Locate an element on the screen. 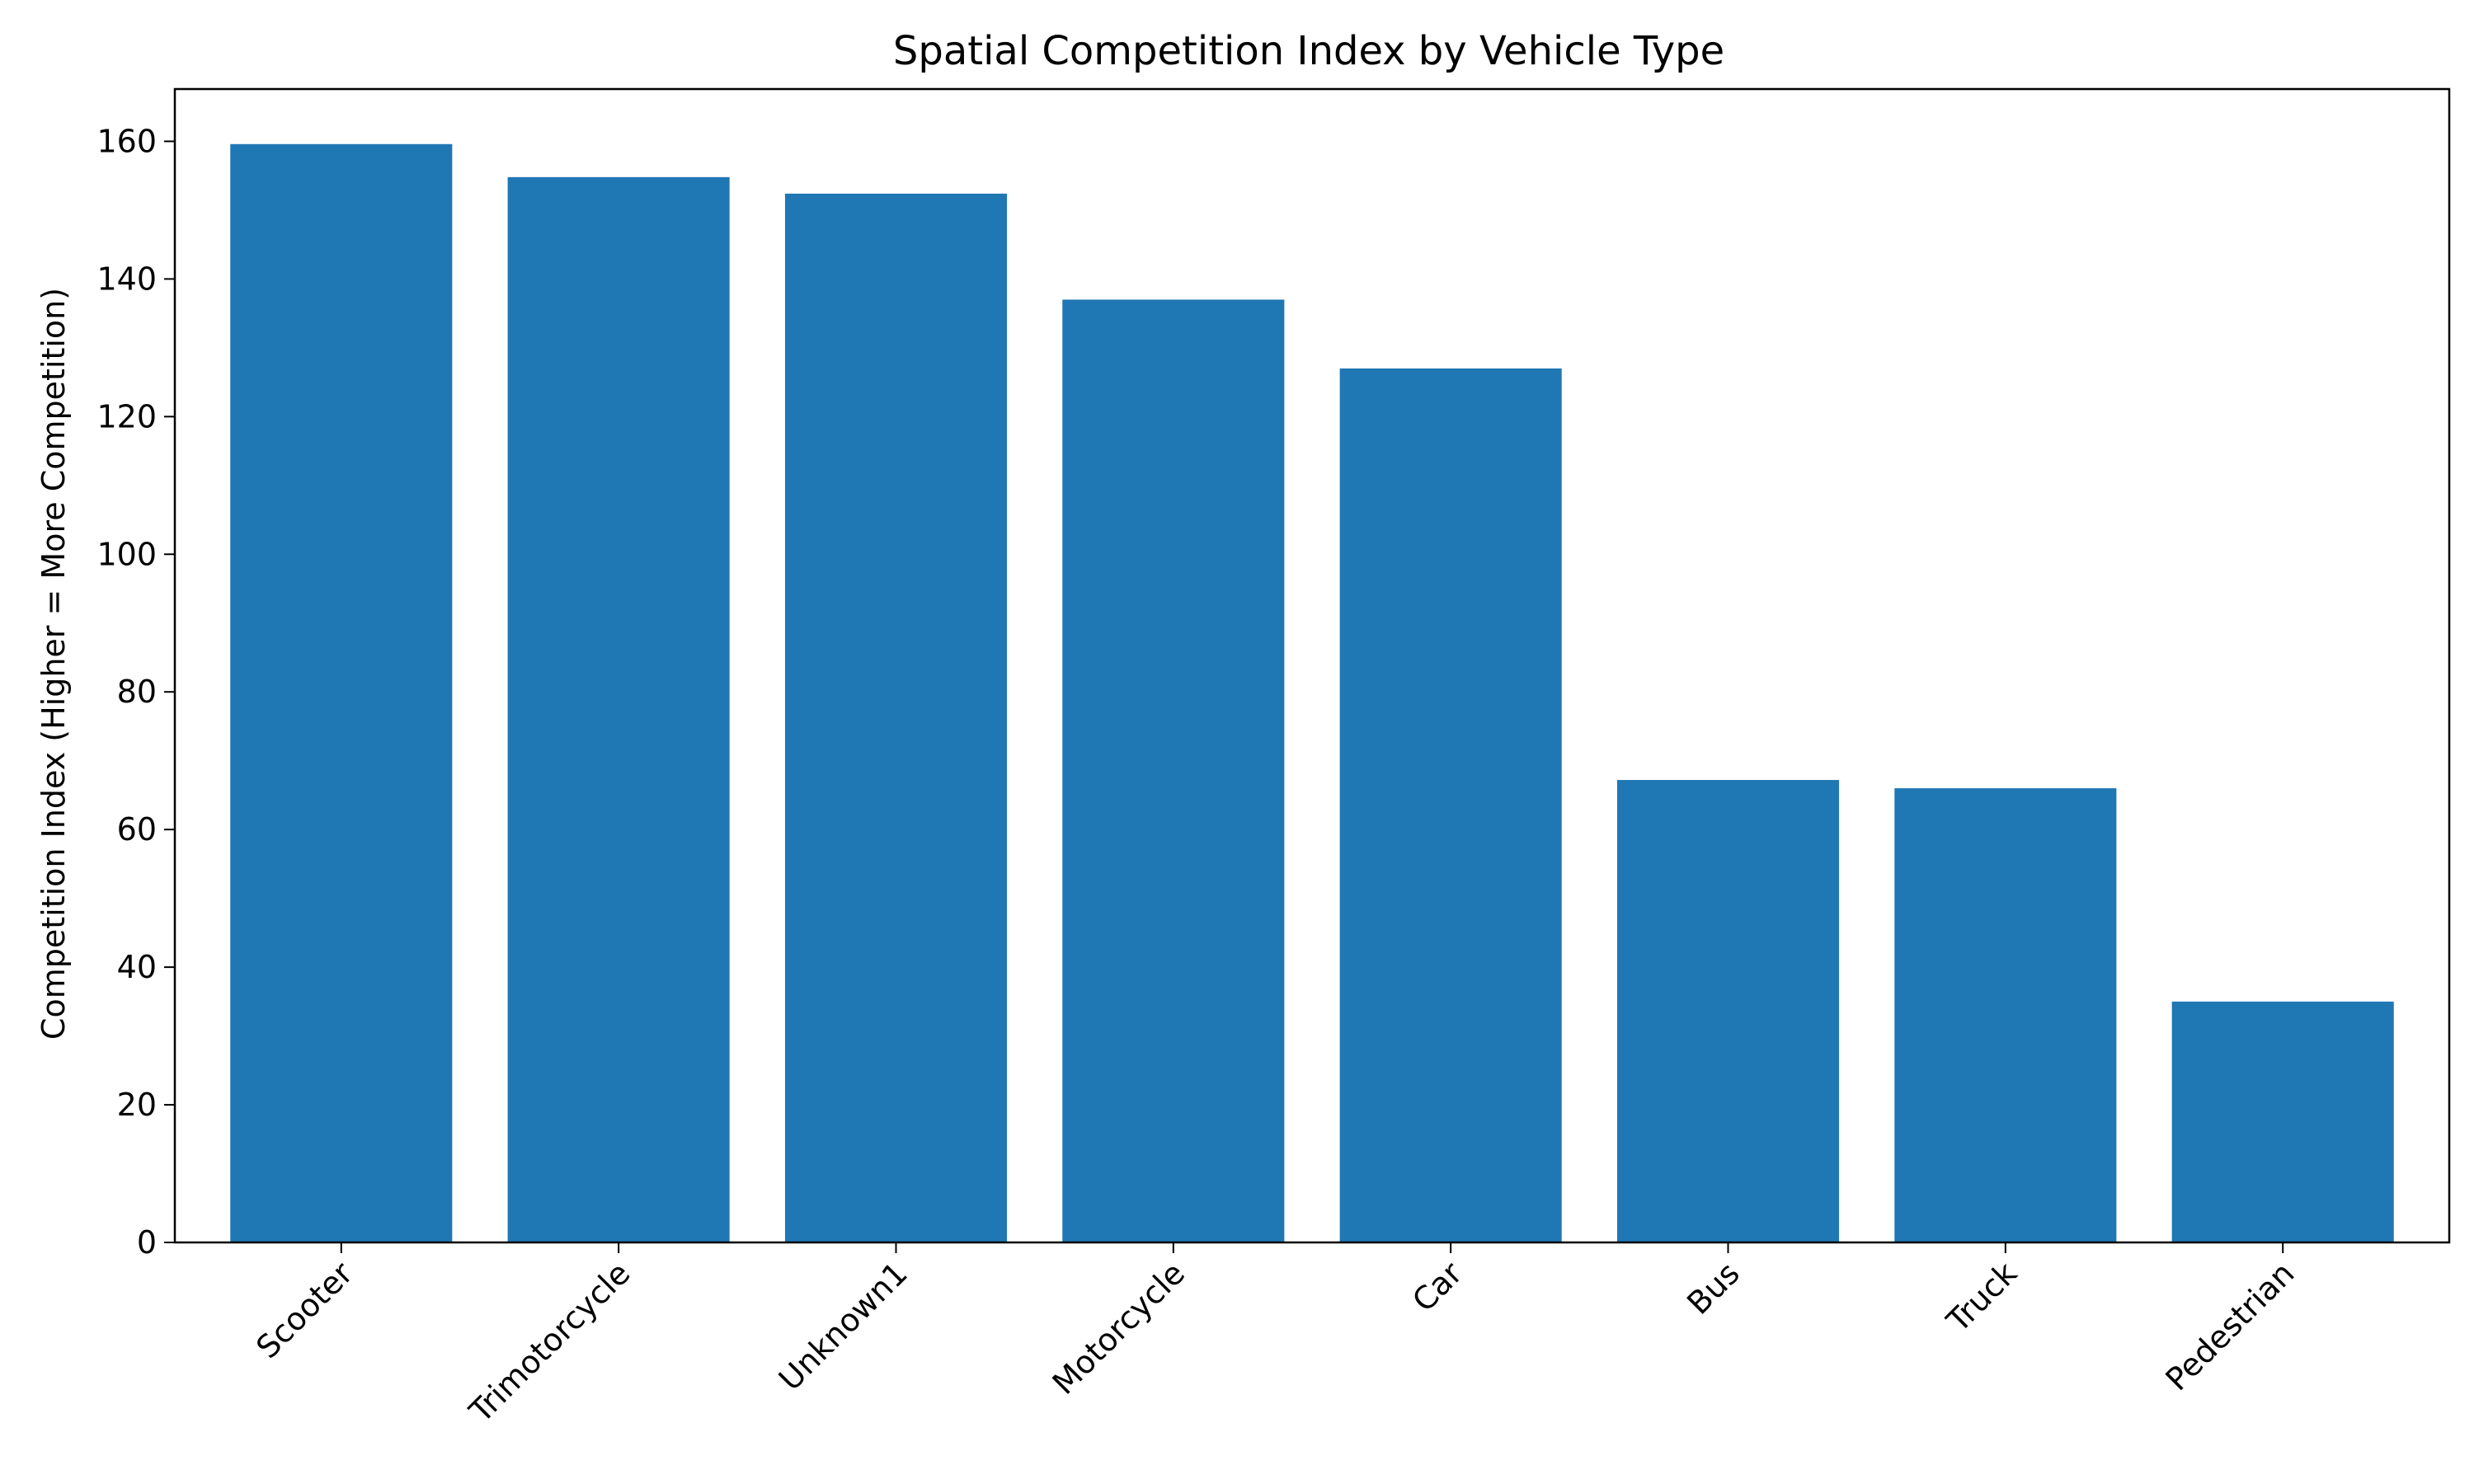 This screenshot has width=2474, height=1484. y-tick-label-100: 100 is located at coordinates (126, 554).